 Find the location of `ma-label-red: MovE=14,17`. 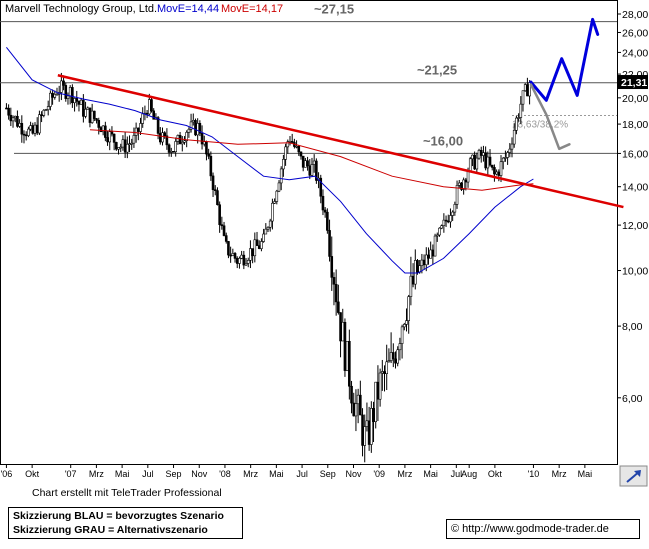

ma-label-red: MovE=14,17 is located at coordinates (252, 9).